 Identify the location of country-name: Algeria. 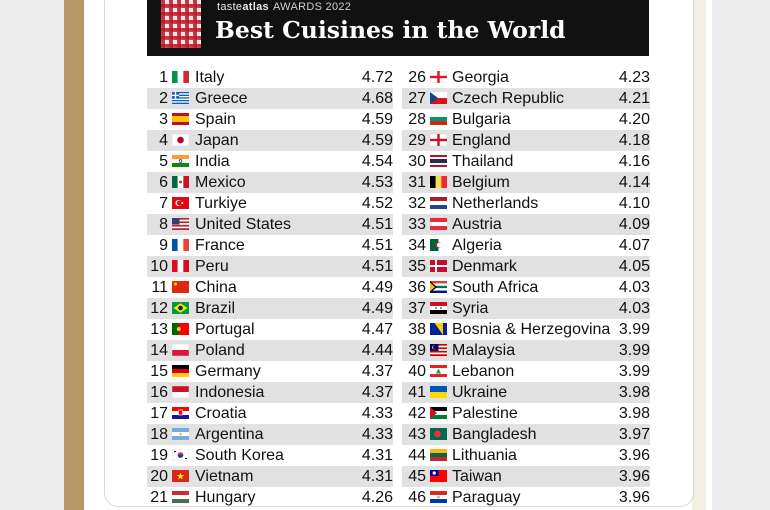
(477, 245).